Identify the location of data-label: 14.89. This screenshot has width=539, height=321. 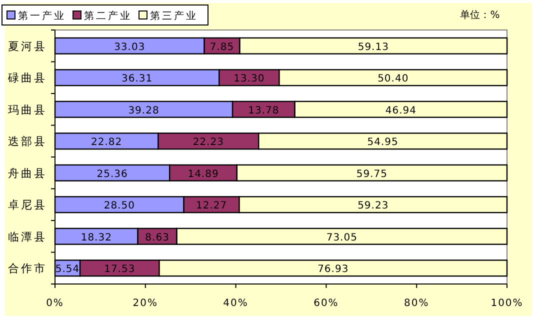
(203, 174).